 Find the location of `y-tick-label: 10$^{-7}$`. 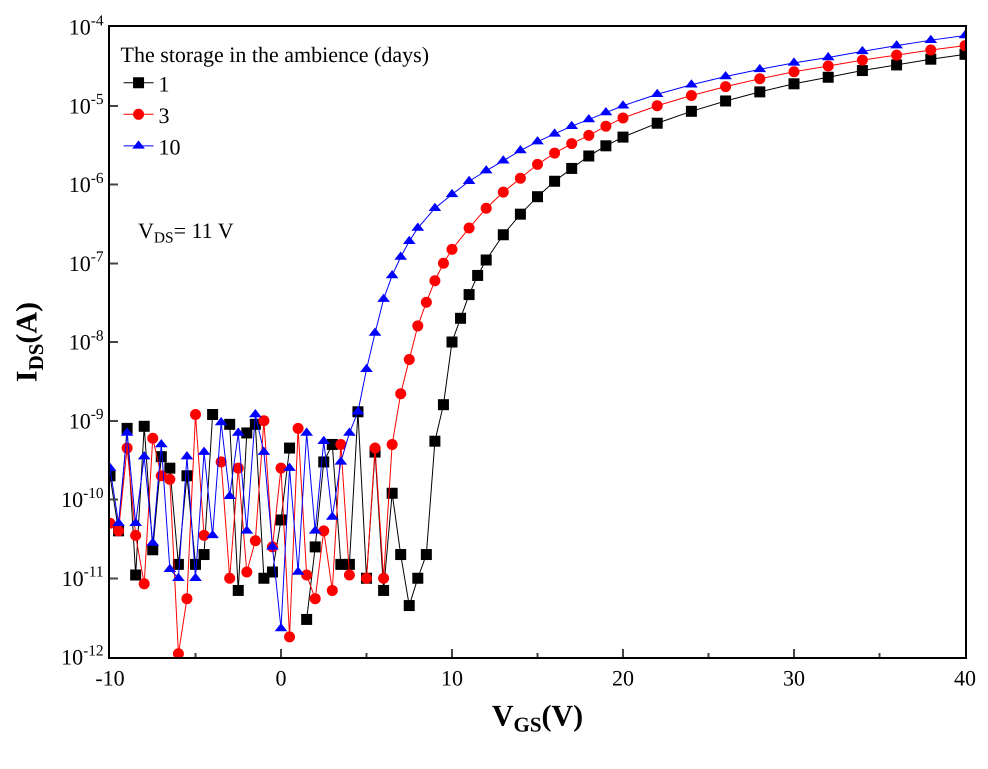

y-tick-label: 10$^{-7}$ is located at coordinates (86, 262).